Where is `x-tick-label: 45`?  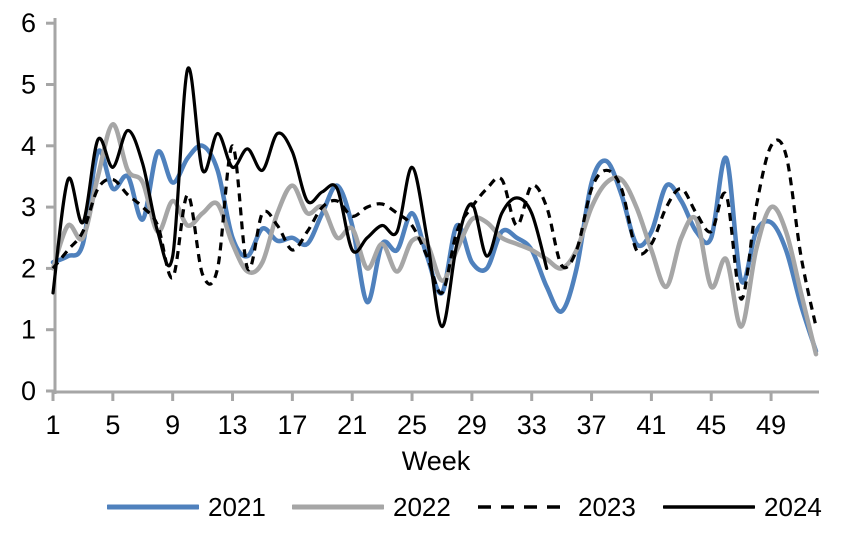 x-tick-label: 45 is located at coordinates (711, 425).